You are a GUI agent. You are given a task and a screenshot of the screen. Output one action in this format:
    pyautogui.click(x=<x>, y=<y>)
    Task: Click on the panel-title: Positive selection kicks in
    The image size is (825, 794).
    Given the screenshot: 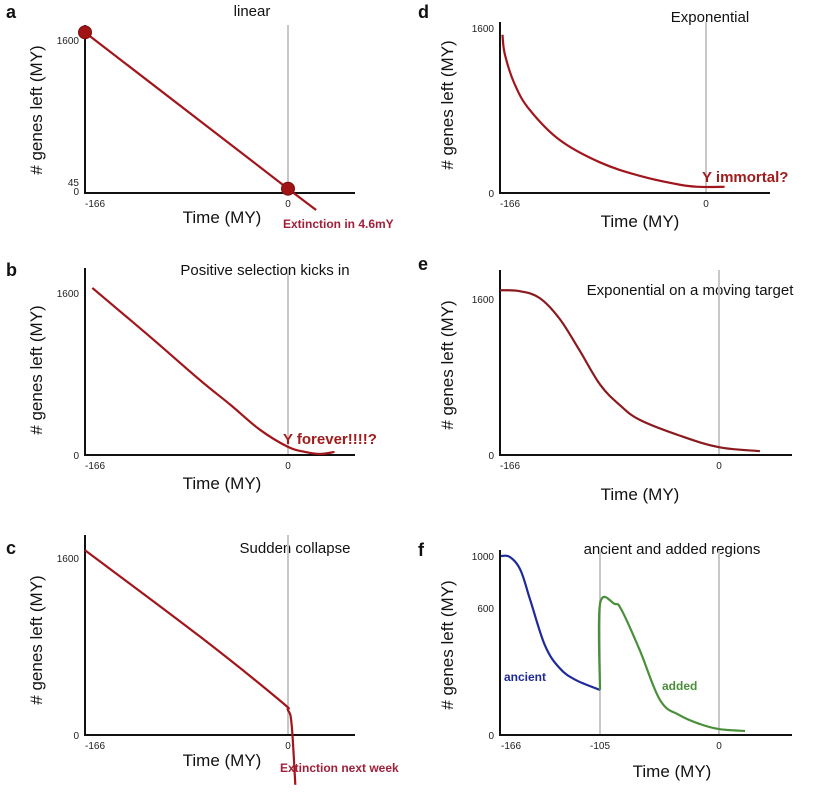 What is the action you would take?
    pyautogui.click(x=264, y=270)
    